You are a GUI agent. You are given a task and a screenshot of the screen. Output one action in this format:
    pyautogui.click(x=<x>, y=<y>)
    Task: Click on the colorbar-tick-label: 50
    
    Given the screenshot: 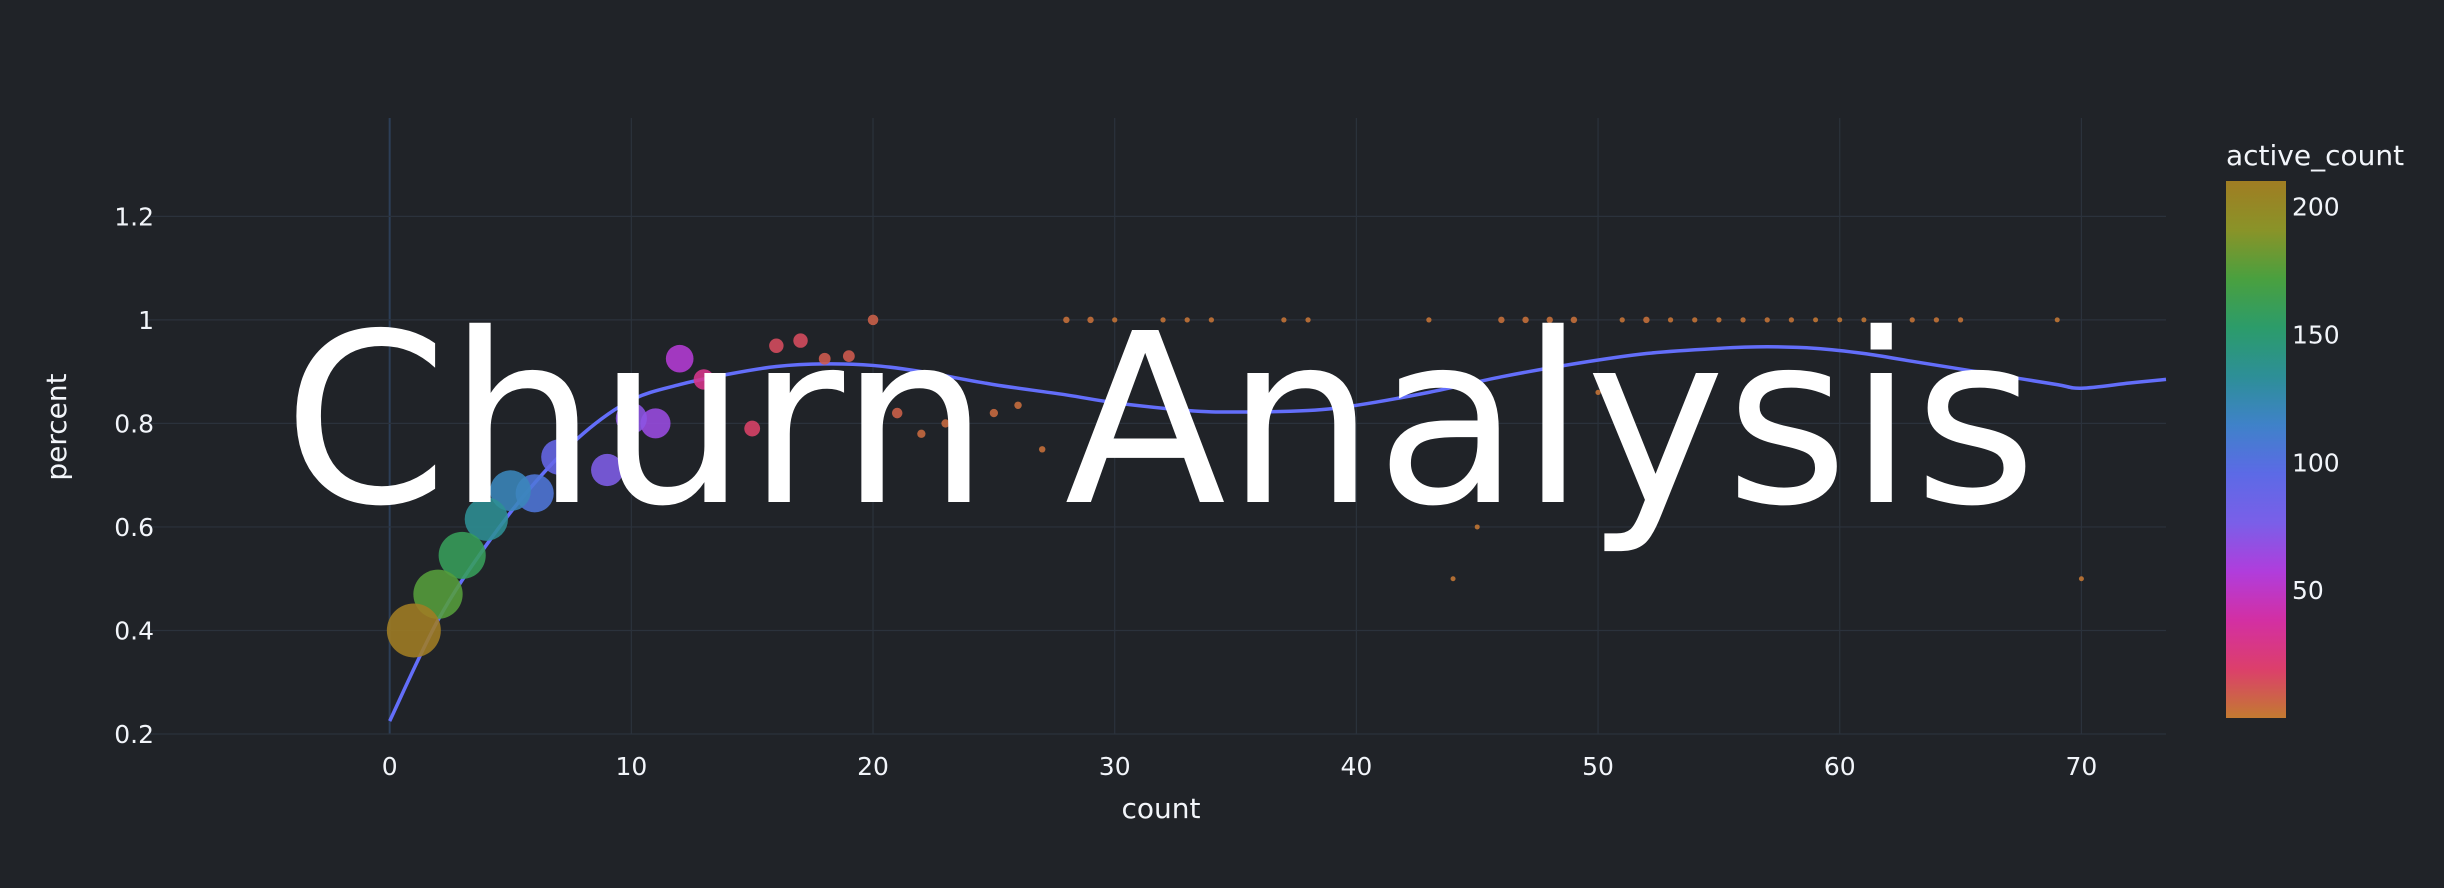 What is the action you would take?
    pyautogui.click(x=2308, y=590)
    